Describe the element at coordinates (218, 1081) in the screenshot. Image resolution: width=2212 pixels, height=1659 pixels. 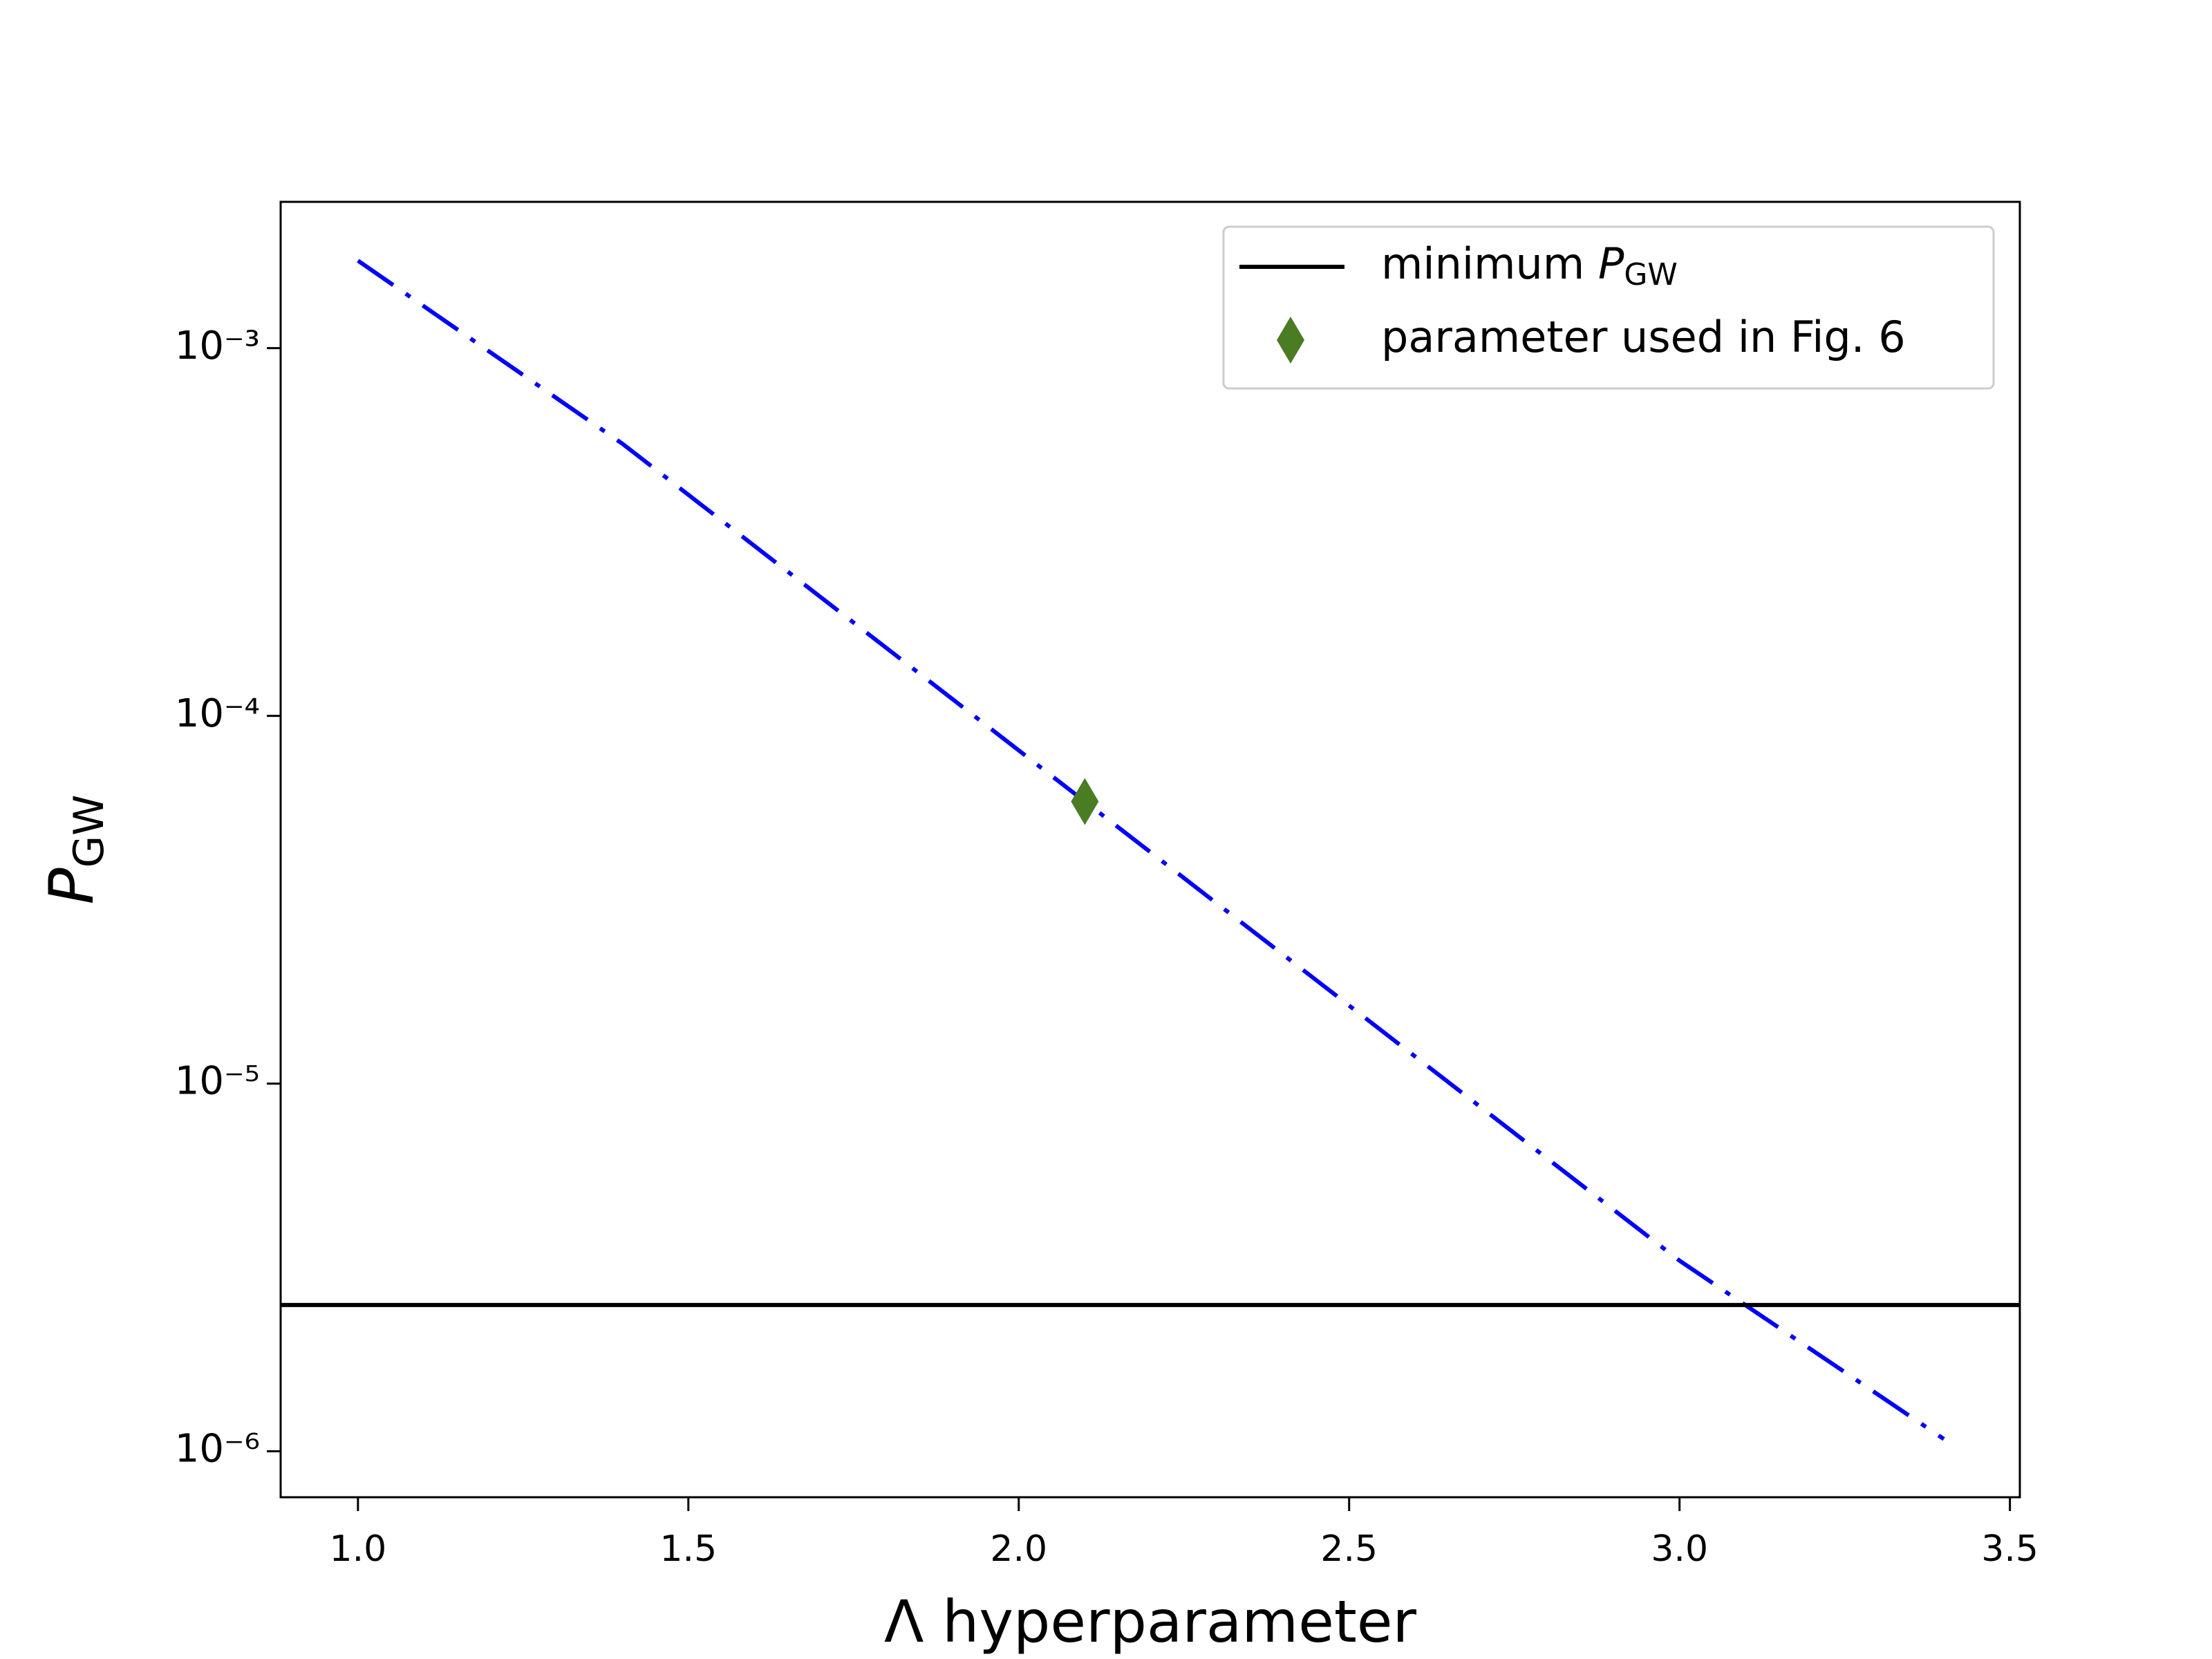
I see `y-tick-label: 10⁻⁵` at that location.